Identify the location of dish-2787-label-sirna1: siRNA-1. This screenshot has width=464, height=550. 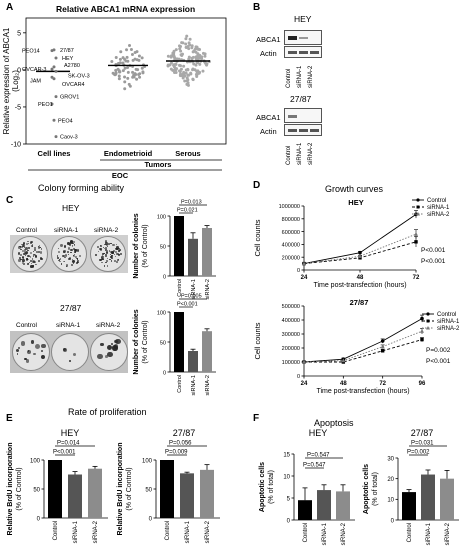
(68, 325).